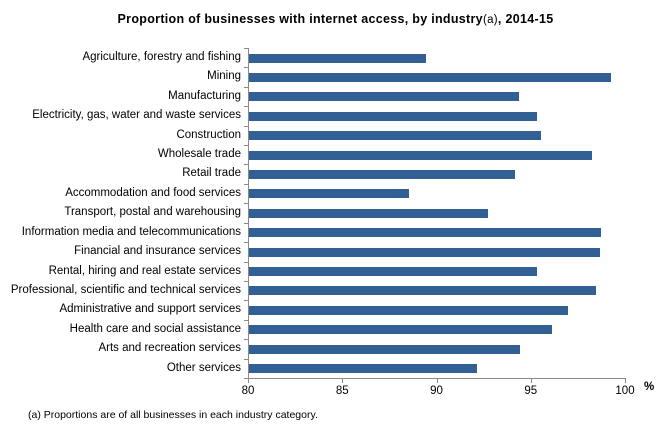 Image resolution: width=671 pixels, height=438 pixels. I want to click on x-axis-tick-label: 95, so click(531, 391).